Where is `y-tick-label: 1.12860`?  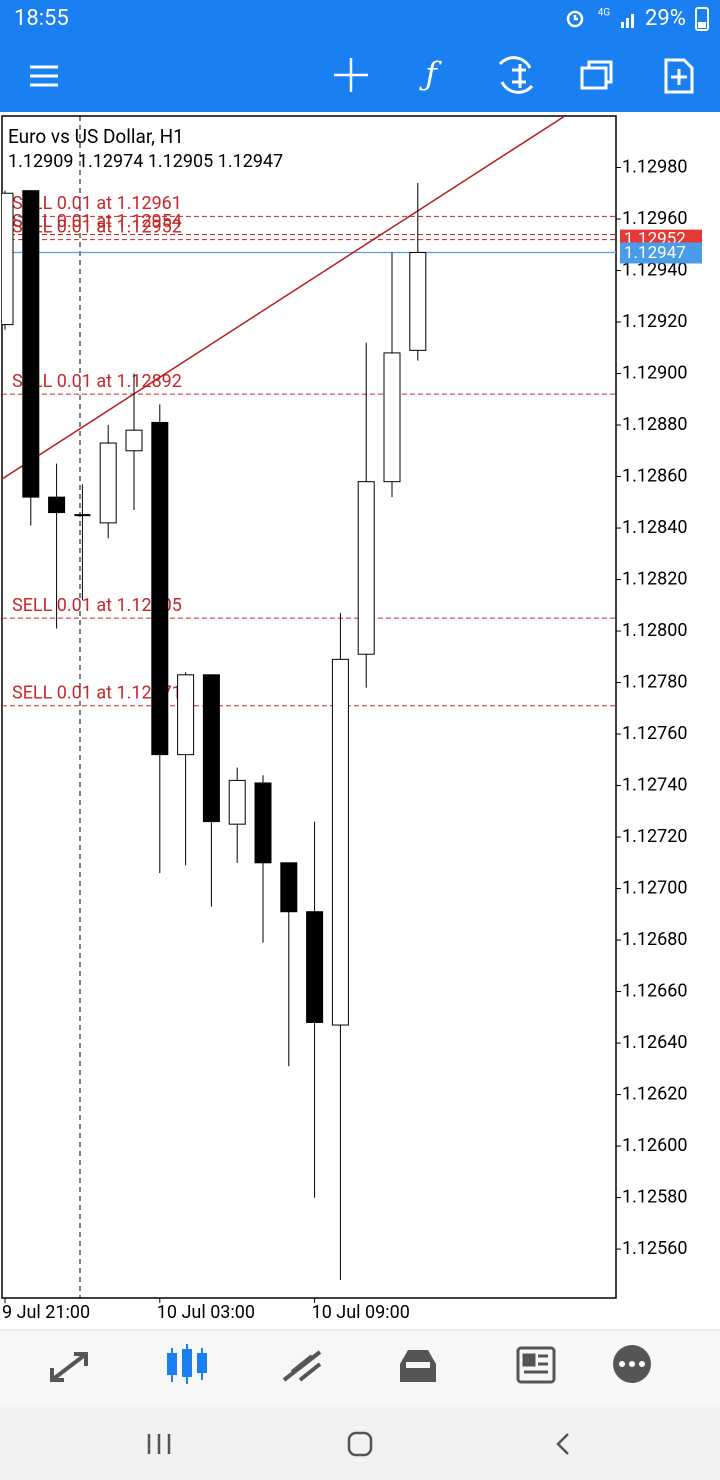
y-tick-label: 1.12860 is located at coordinates (654, 475).